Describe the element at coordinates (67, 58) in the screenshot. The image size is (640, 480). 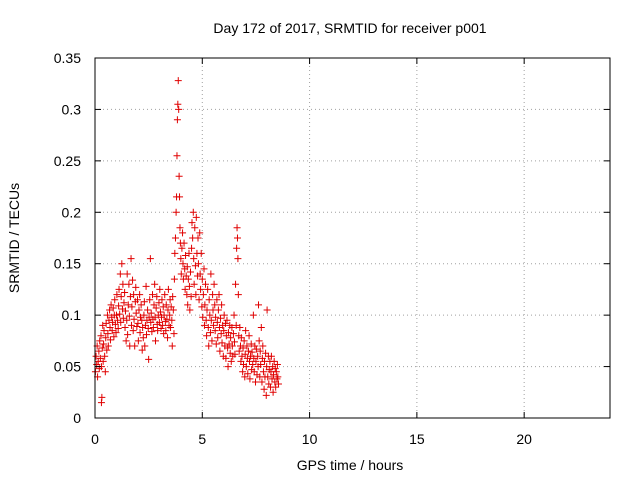
I see `y-tick-label: 0.35` at that location.